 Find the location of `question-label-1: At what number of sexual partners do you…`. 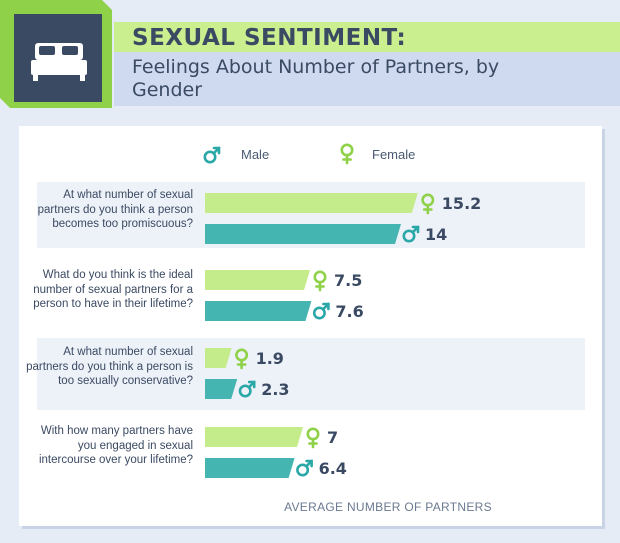

question-label-1: At what number of sexual partners do you… is located at coordinates (115, 210).